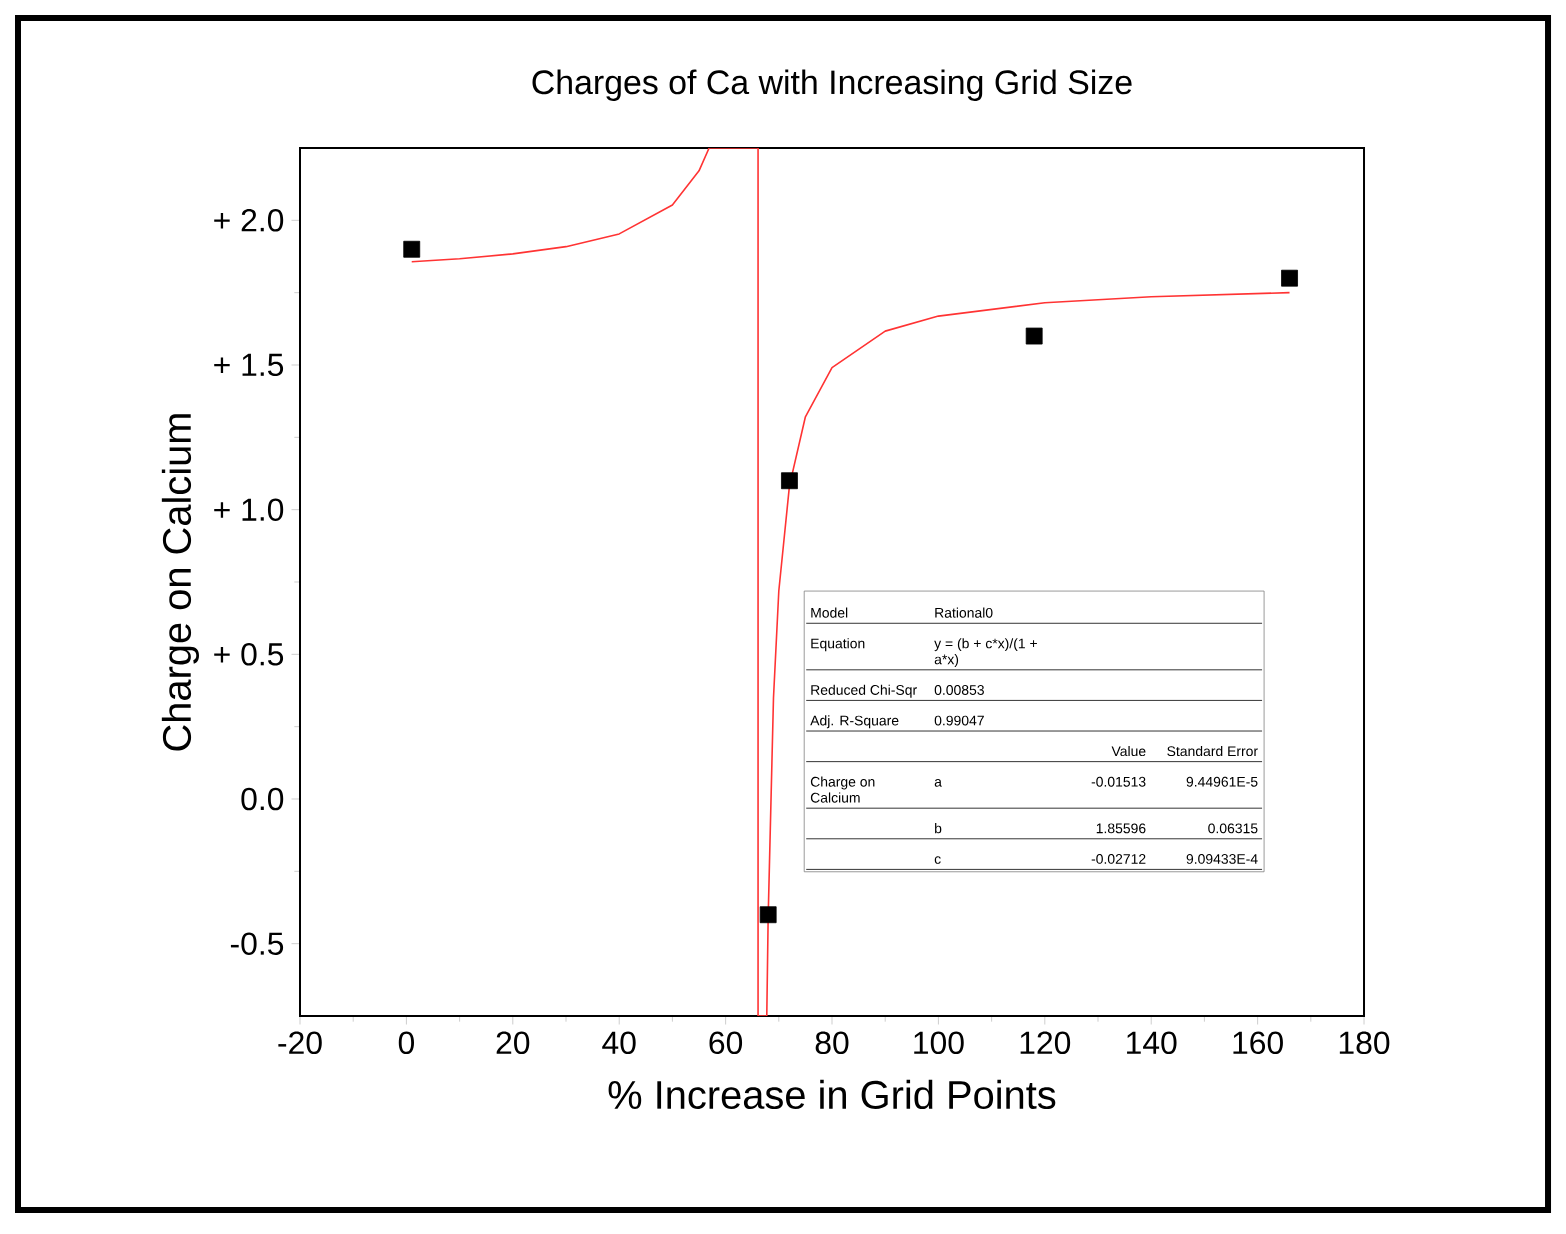 This screenshot has width=1566, height=1234. I want to click on x-tick-label: 80, so click(832, 1043).